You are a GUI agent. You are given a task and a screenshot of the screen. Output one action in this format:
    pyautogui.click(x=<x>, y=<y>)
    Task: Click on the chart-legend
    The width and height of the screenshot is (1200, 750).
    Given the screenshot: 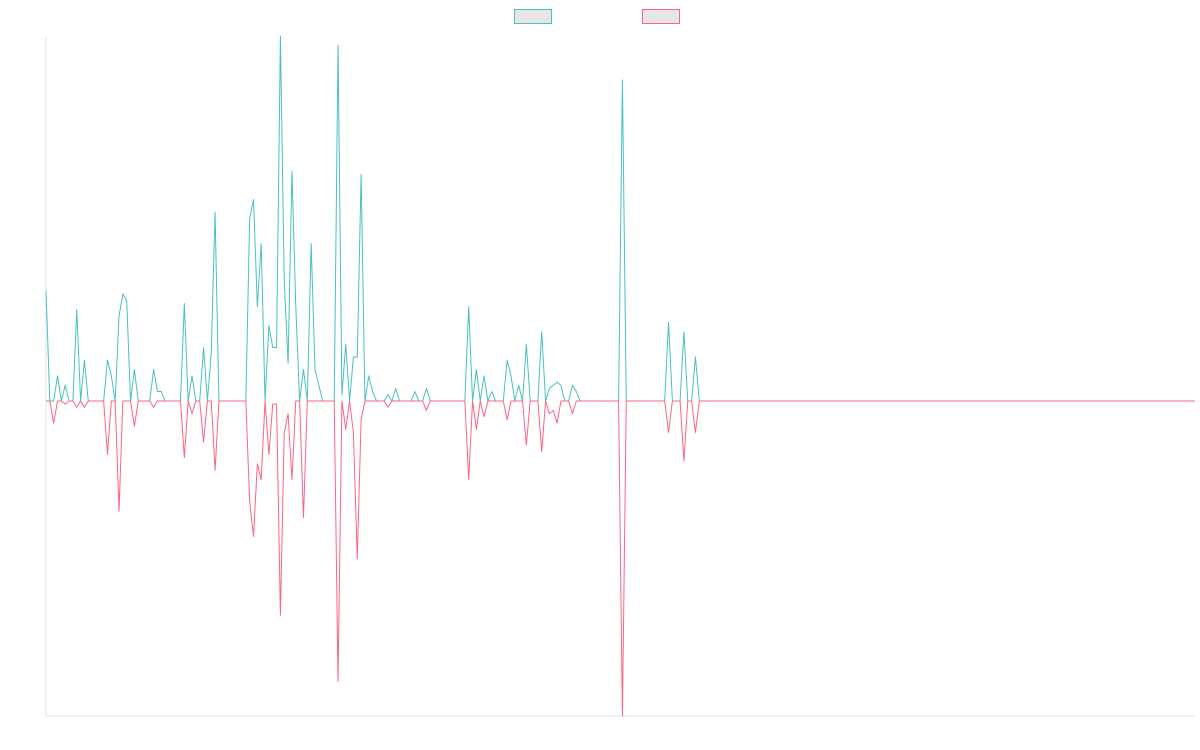 What is the action you would take?
    pyautogui.click(x=600, y=16)
    